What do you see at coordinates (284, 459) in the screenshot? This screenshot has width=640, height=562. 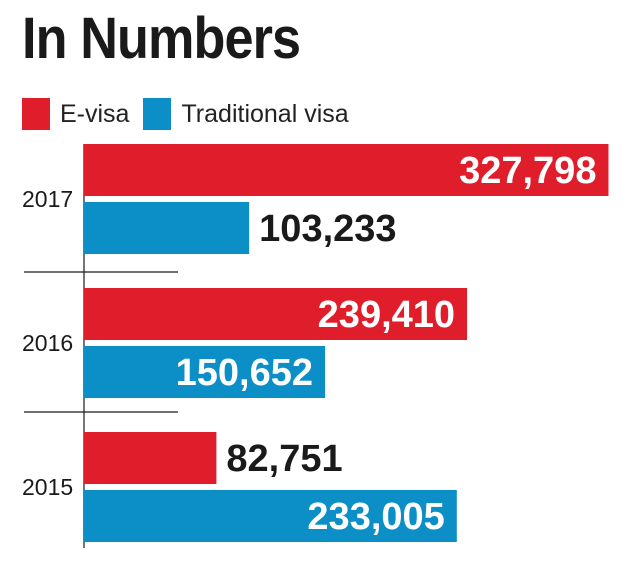 I see `value-label-evisa-2015: 82,751` at bounding box center [284, 459].